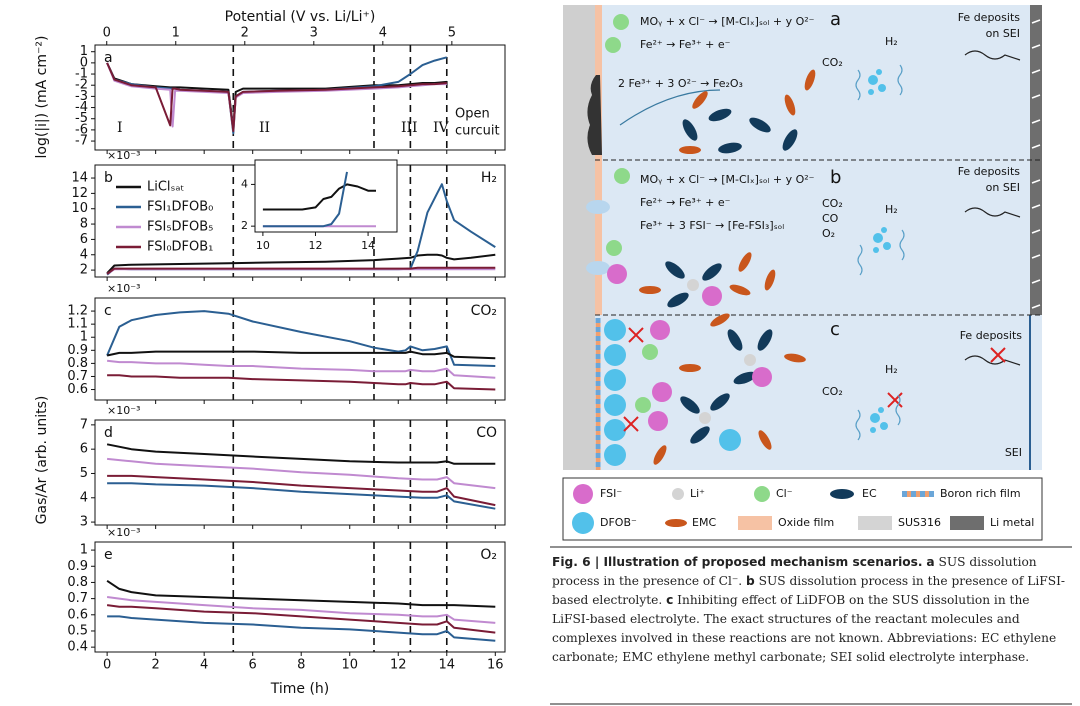 This screenshot has width=1080, height=706. What do you see at coordinates (264, 128) in the screenshot?
I see `region-label: II` at bounding box center [264, 128].